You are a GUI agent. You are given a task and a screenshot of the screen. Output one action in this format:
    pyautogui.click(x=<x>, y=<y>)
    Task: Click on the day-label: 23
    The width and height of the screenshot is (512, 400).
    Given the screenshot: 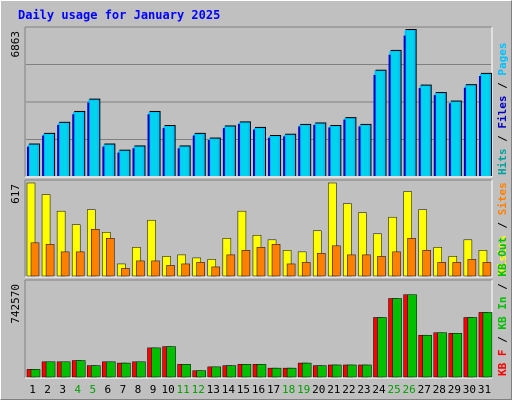 What is the action you would take?
    pyautogui.click(x=363, y=389)
    